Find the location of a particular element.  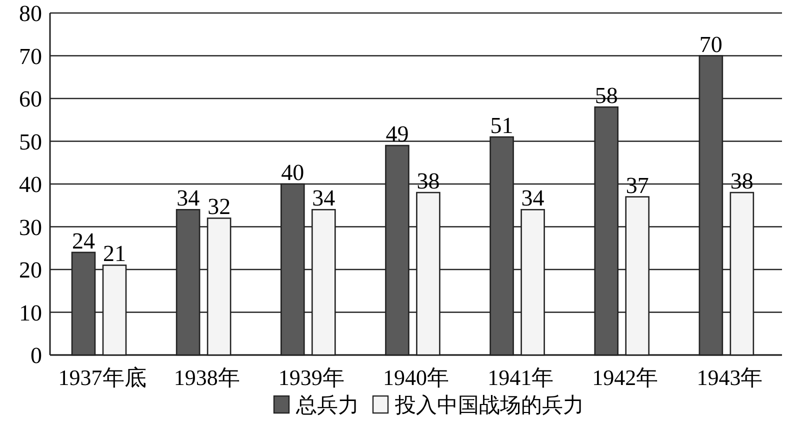

data-label: 32 is located at coordinates (219, 207).